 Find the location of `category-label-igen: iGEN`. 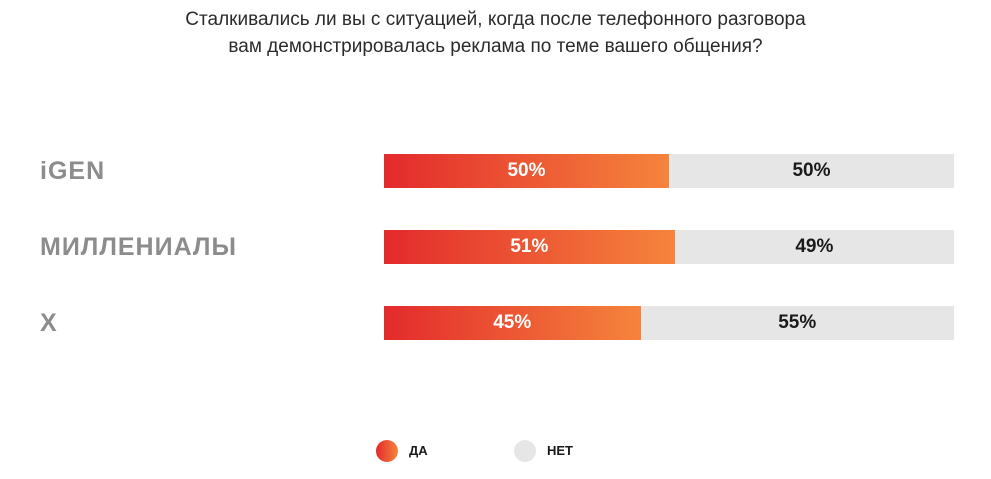

category-label-igen: iGEN is located at coordinates (73, 171).